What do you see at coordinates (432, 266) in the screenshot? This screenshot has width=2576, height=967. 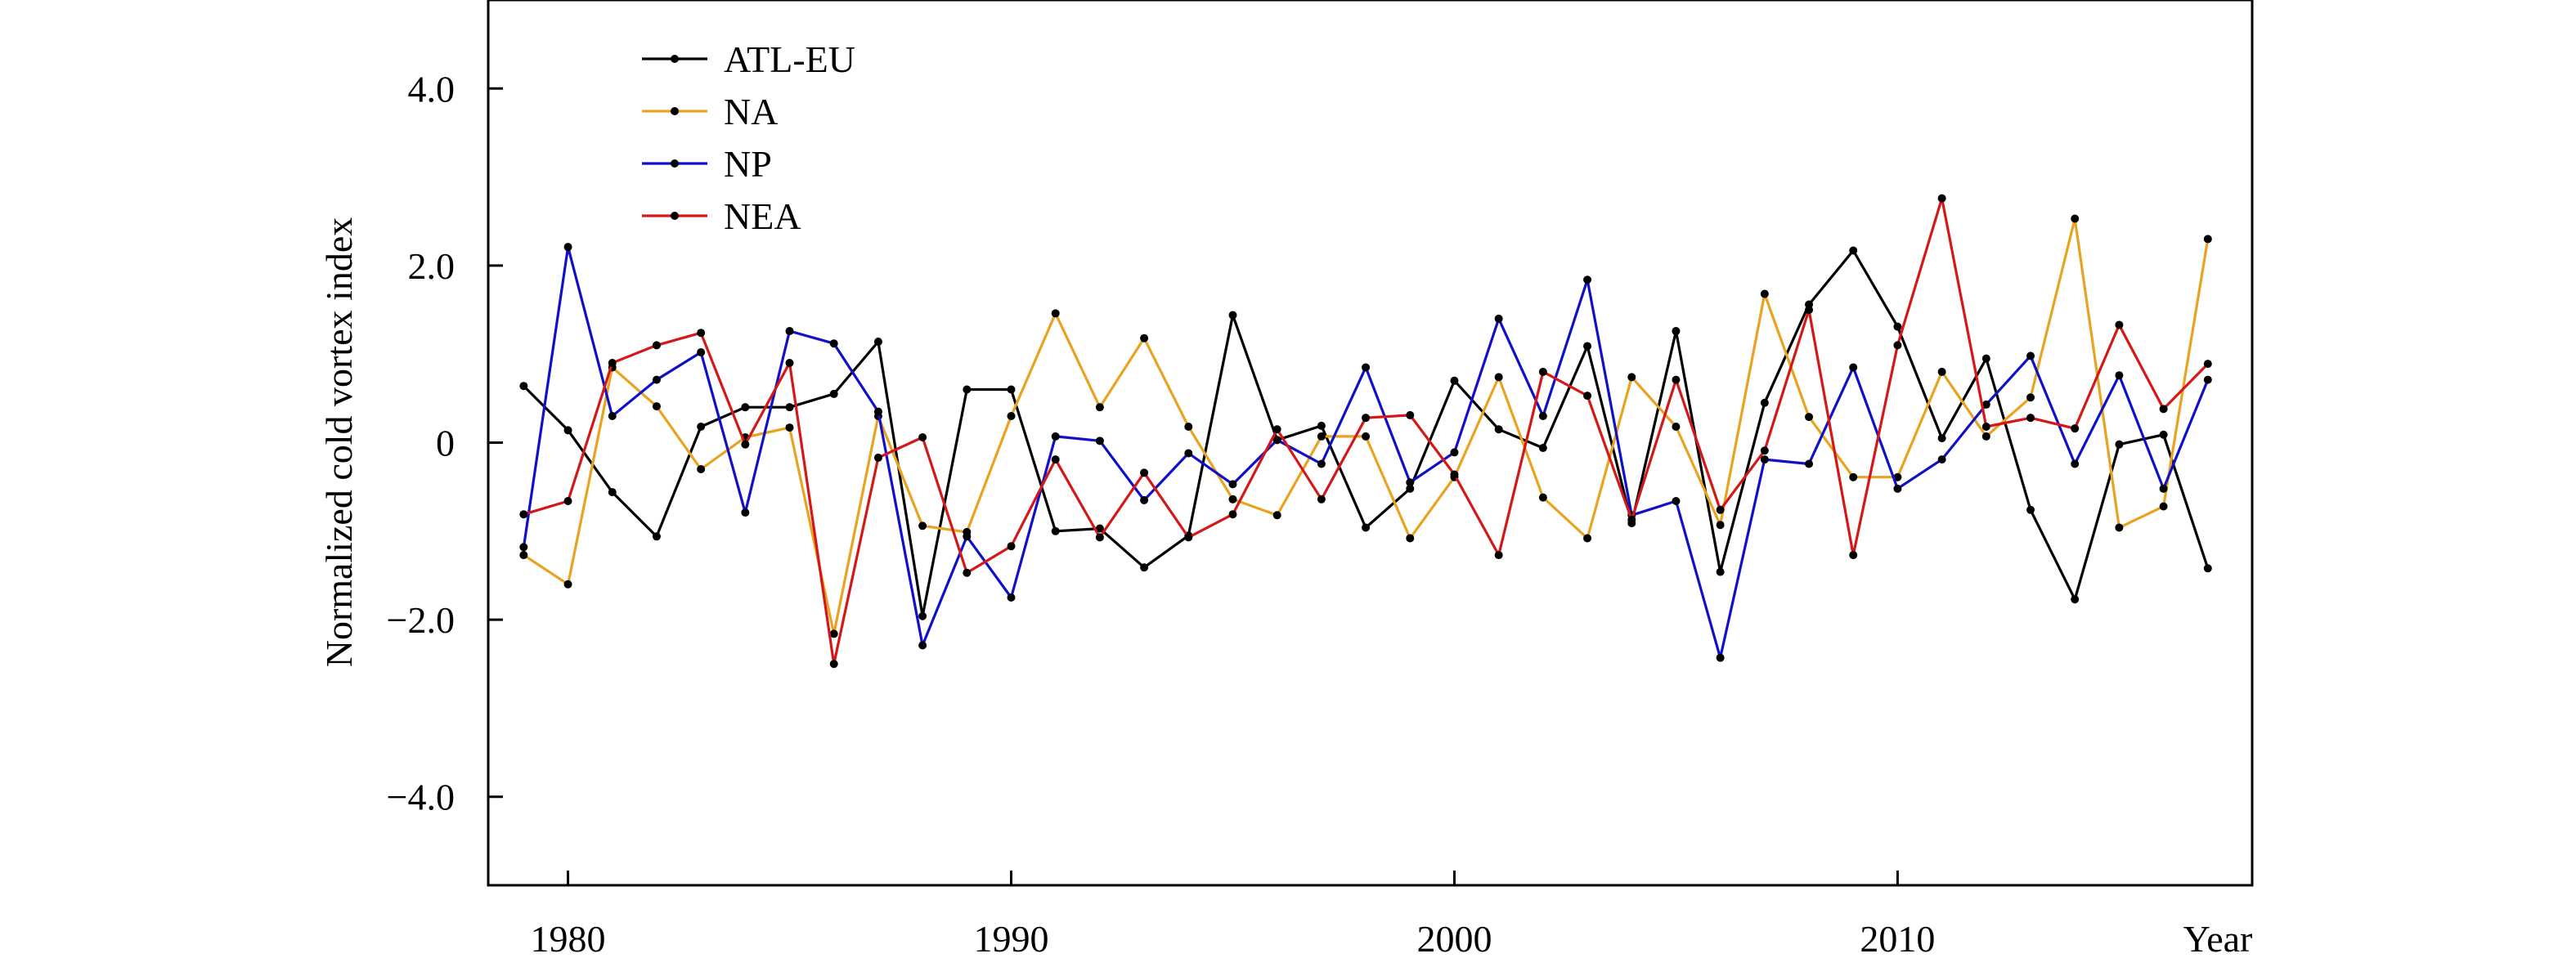 I see `y-tick-label: 2.0` at bounding box center [432, 266].